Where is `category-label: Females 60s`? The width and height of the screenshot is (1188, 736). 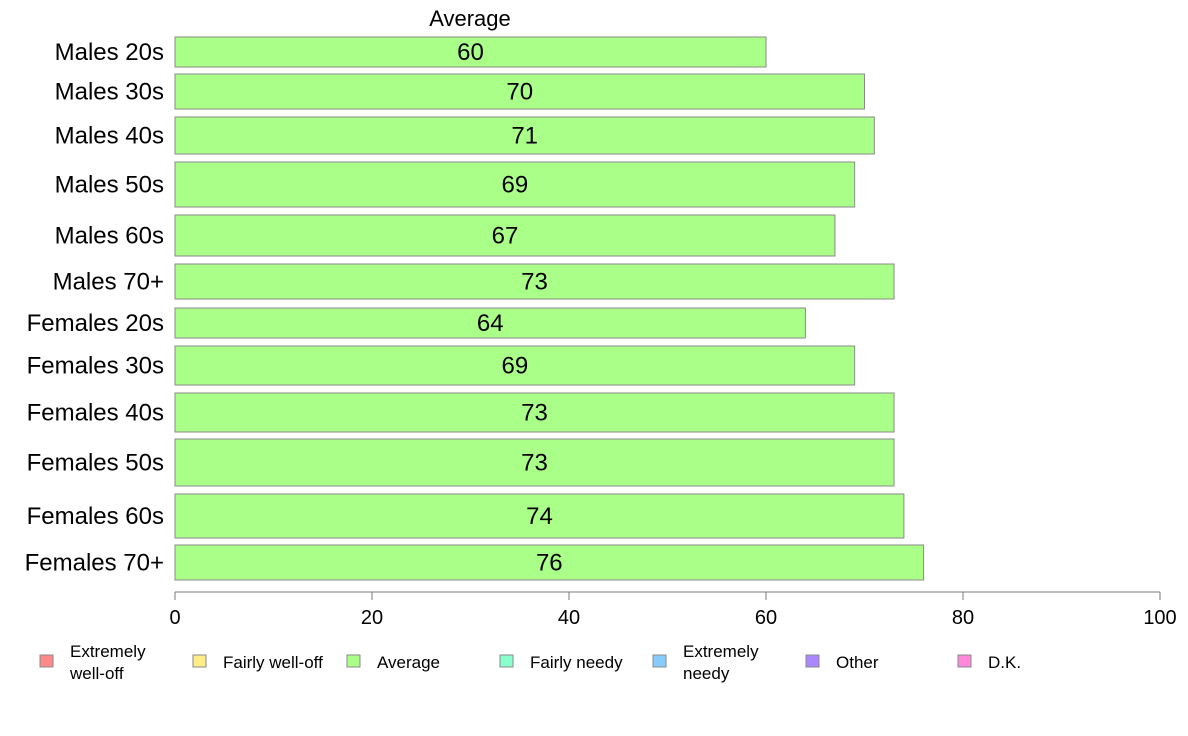 category-label: Females 60s is located at coordinates (95, 516).